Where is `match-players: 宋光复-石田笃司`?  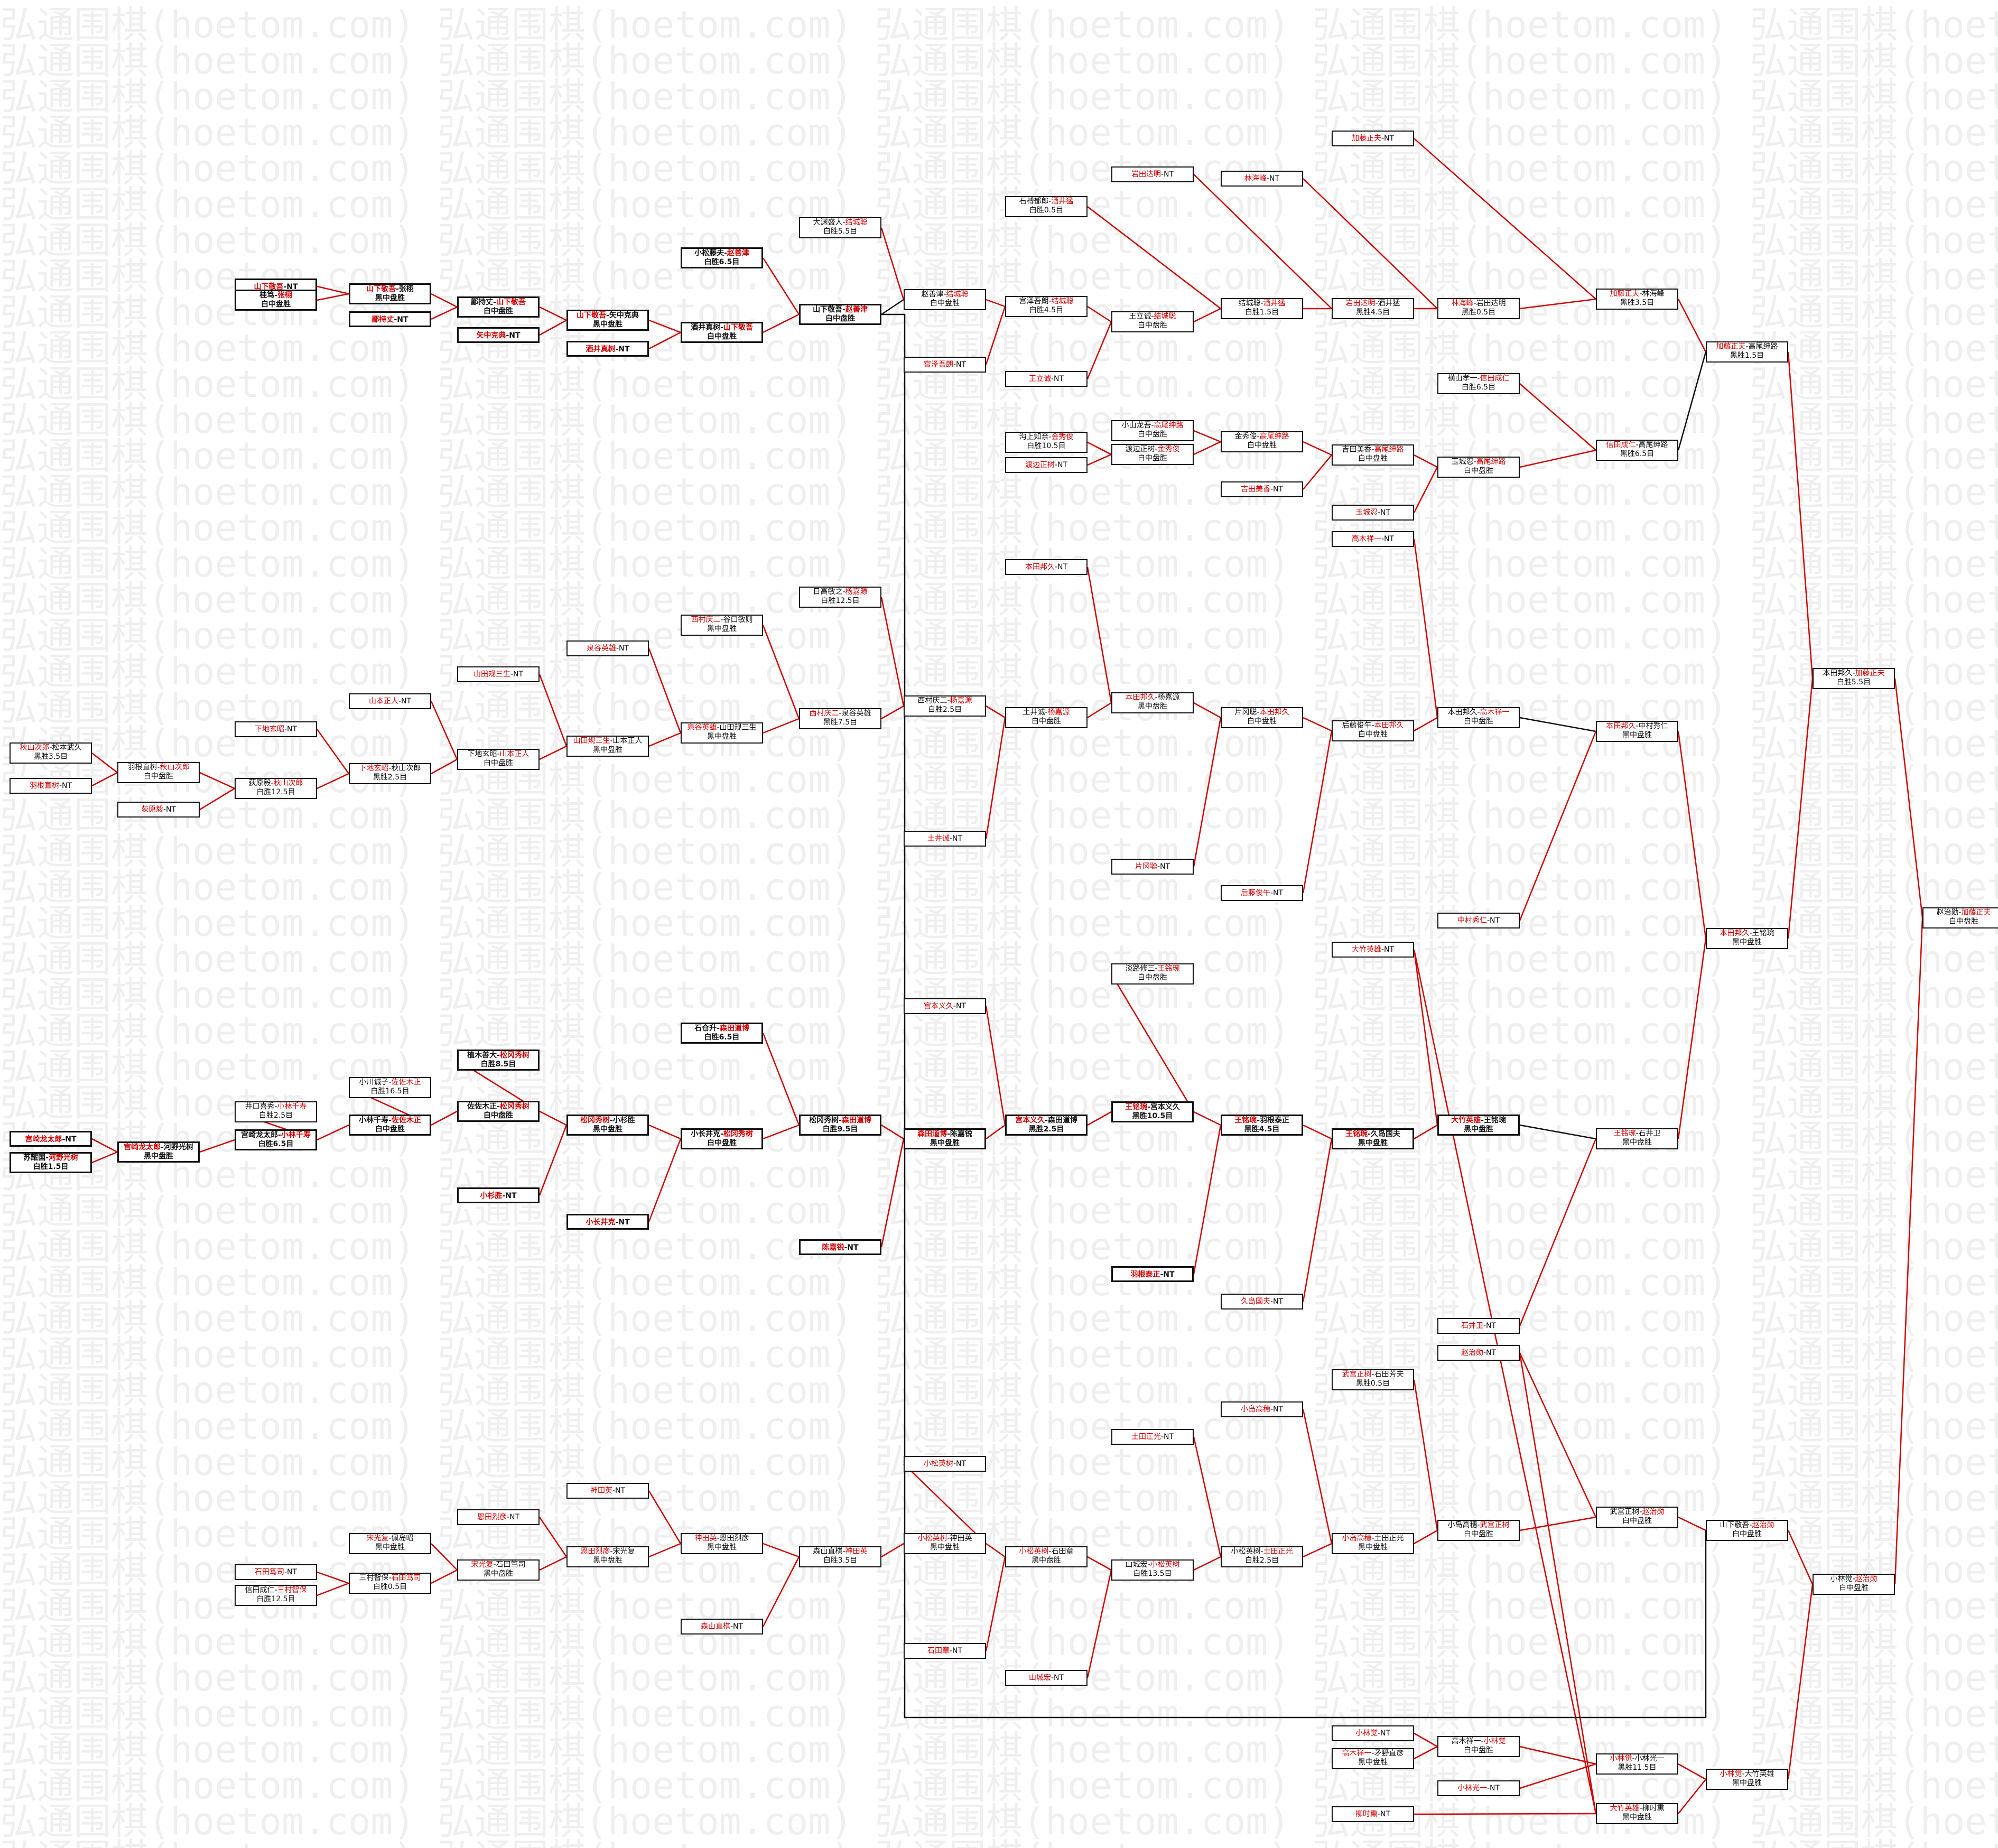 match-players: 宋光复-石田笃司 is located at coordinates (498, 1566).